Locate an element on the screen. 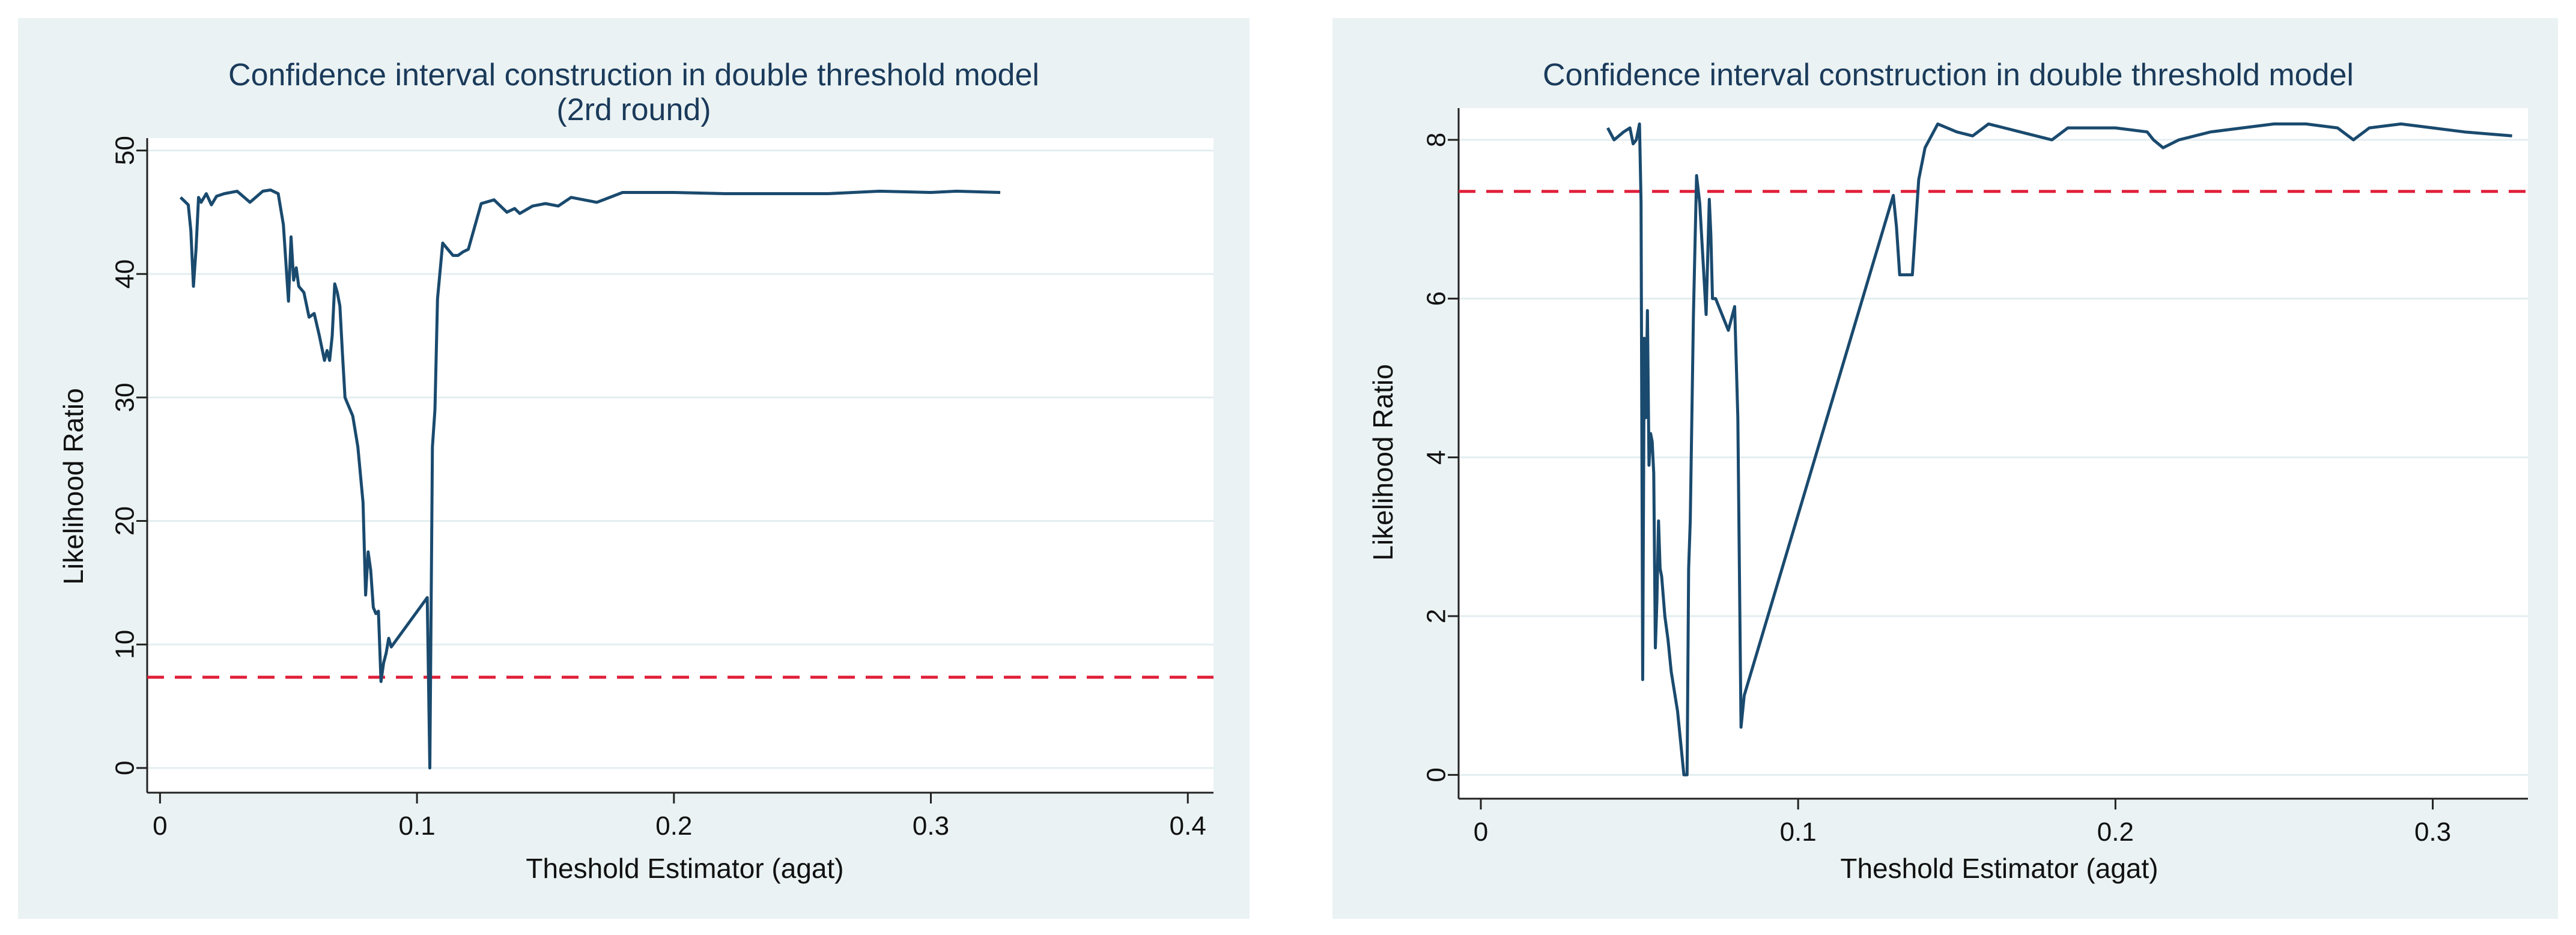 Image resolution: width=2576 pixels, height=935 pixels. y-tick-label: 6 is located at coordinates (1436, 298).